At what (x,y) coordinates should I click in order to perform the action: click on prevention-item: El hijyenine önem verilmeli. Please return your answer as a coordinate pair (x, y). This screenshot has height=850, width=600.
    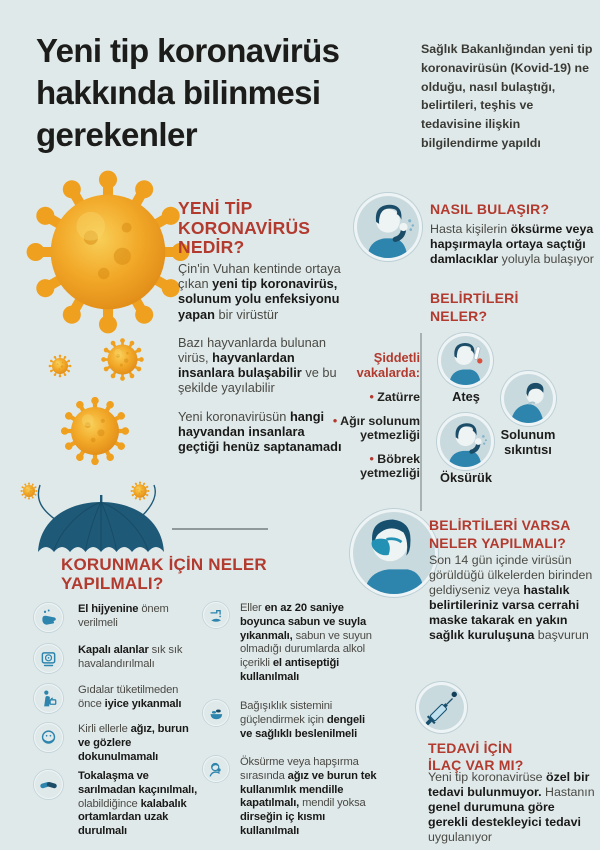
    Looking at the image, I should click on (119, 617).